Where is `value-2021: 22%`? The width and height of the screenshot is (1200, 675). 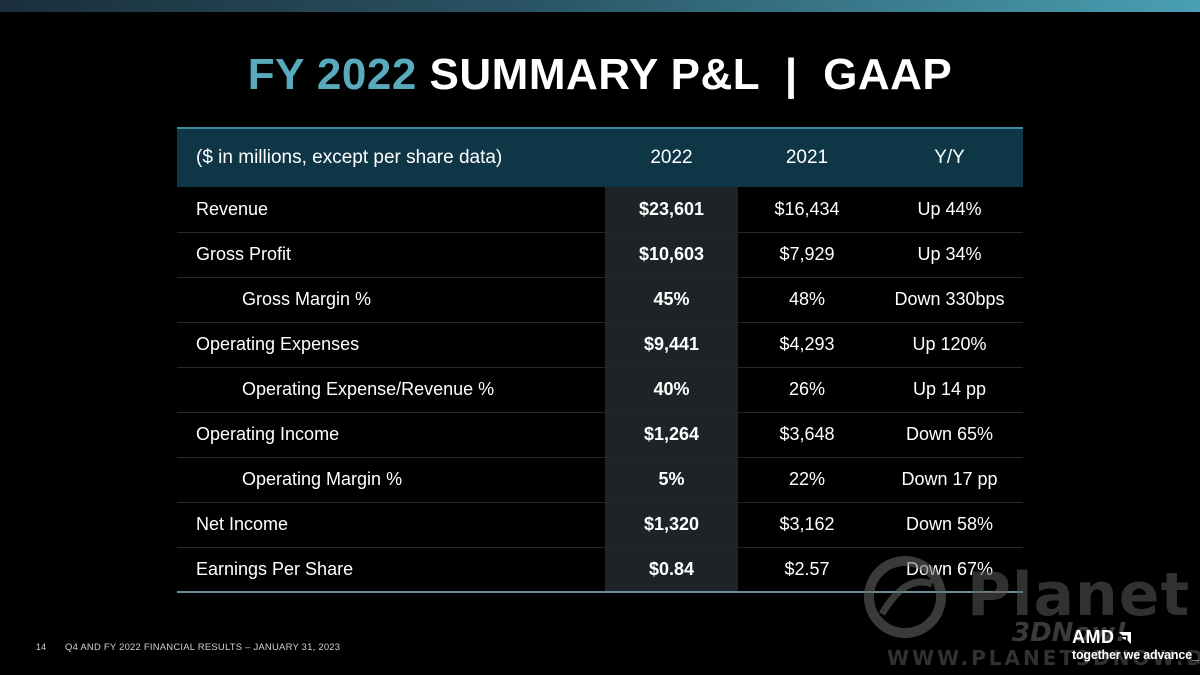 value-2021: 22% is located at coordinates (807, 479).